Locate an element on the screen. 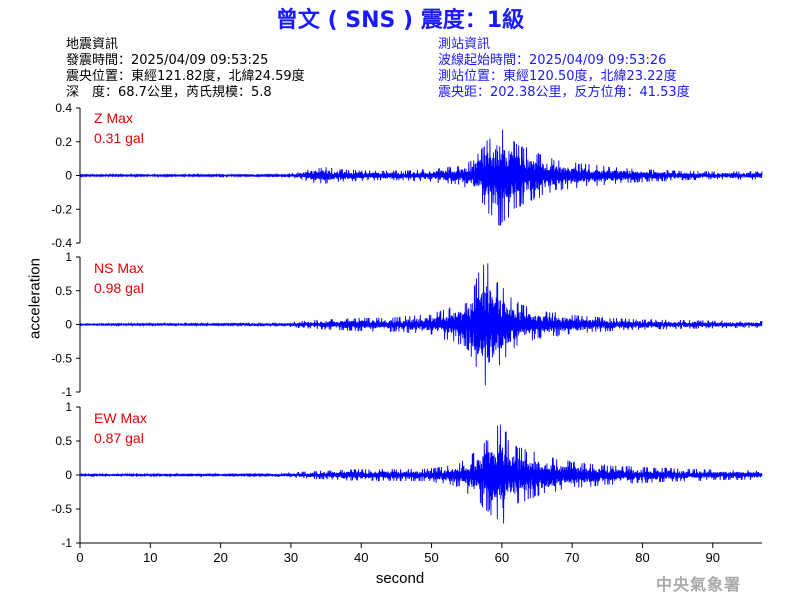 This screenshot has width=800, height=600. station-location: 測站位置：東經120.50度，北緯23.22度 is located at coordinates (557, 76).